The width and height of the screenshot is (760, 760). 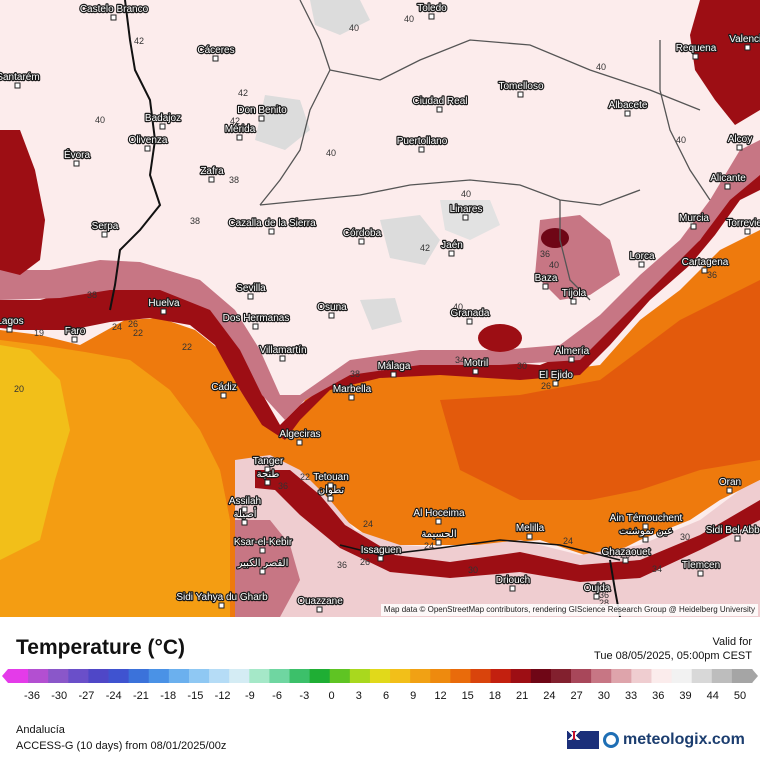 I want to click on scale-tick-label: 50, so click(x=740, y=696).